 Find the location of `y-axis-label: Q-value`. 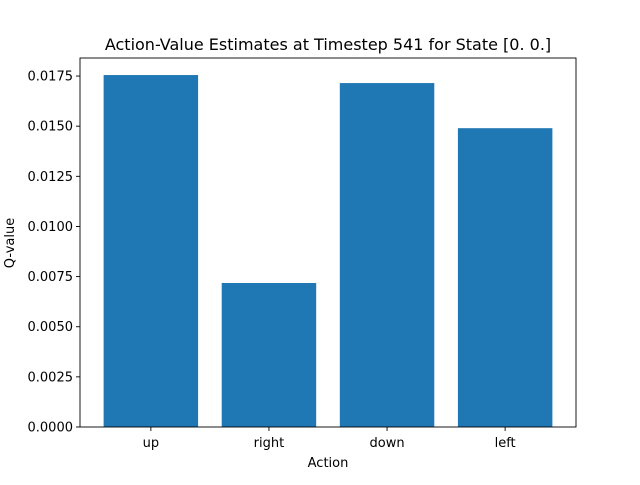

y-axis-label: Q-value is located at coordinates (10, 243).